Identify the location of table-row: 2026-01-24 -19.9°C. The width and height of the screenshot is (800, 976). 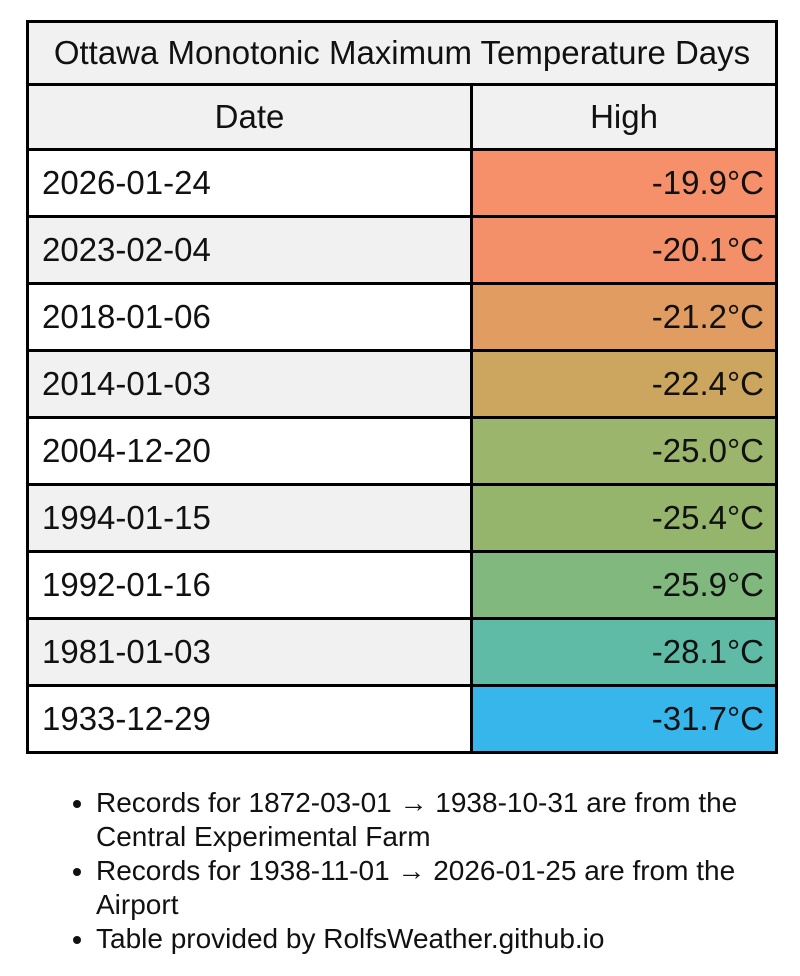
(402, 183).